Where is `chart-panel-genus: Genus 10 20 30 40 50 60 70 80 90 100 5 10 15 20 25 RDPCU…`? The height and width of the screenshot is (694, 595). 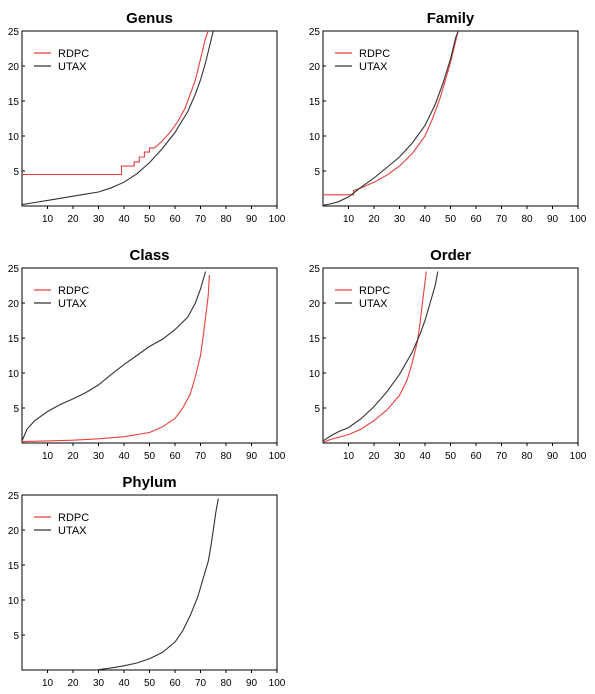
chart-panel-genus: Genus 10 20 30 40 50 60 70 80 90 100 5 10 15 20 25 RDPCU… is located at coordinates (147, 117).